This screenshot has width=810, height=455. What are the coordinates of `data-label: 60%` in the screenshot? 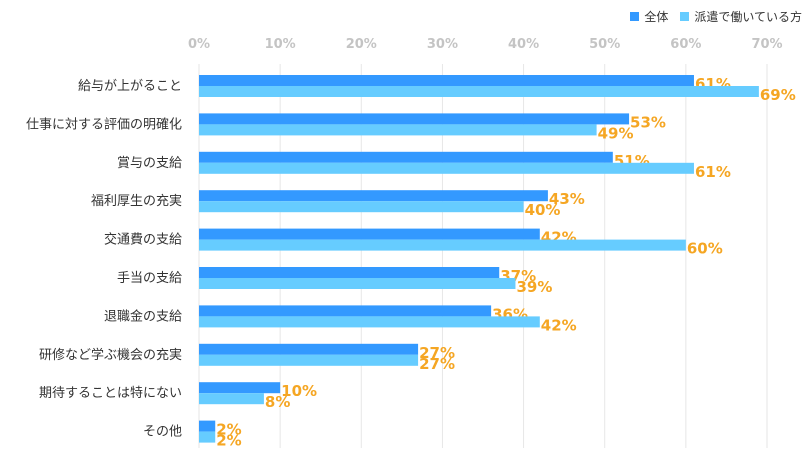 It's located at (705, 249).